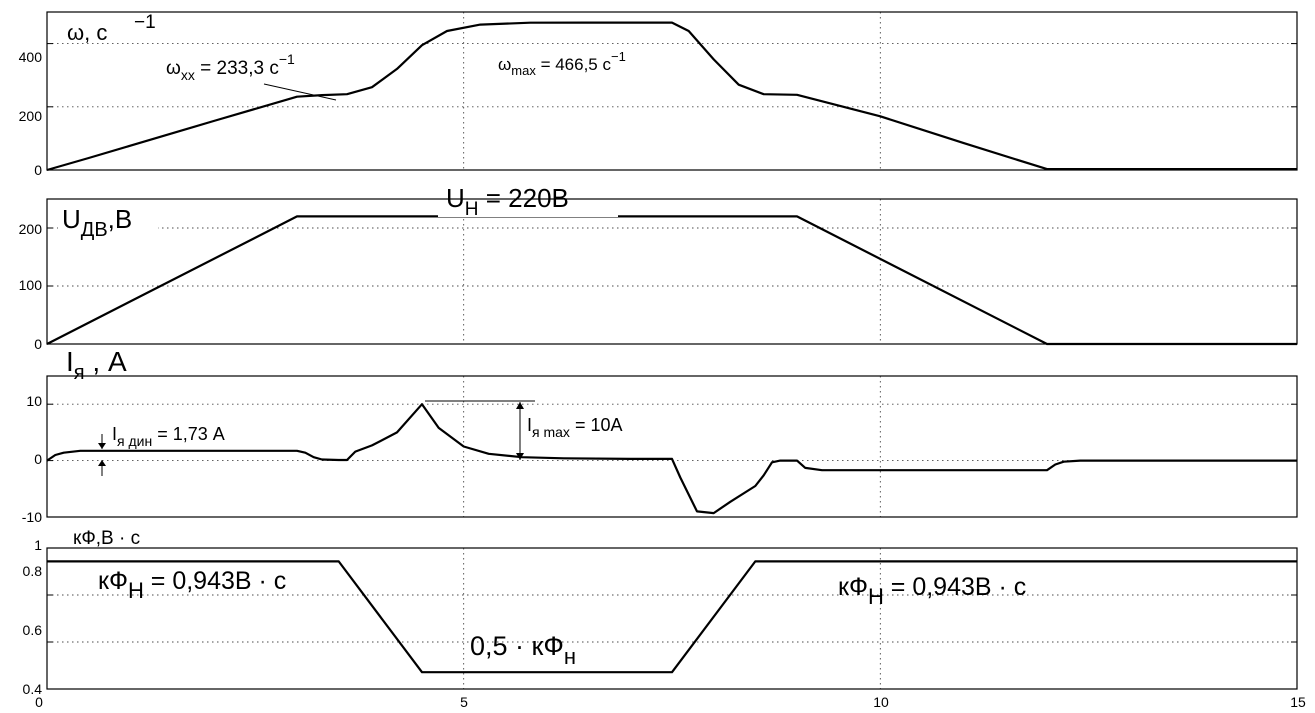 This screenshot has width=1315, height=713. What do you see at coordinates (287, 59) in the screenshot?
I see `omega-xx-sup: −1` at bounding box center [287, 59].